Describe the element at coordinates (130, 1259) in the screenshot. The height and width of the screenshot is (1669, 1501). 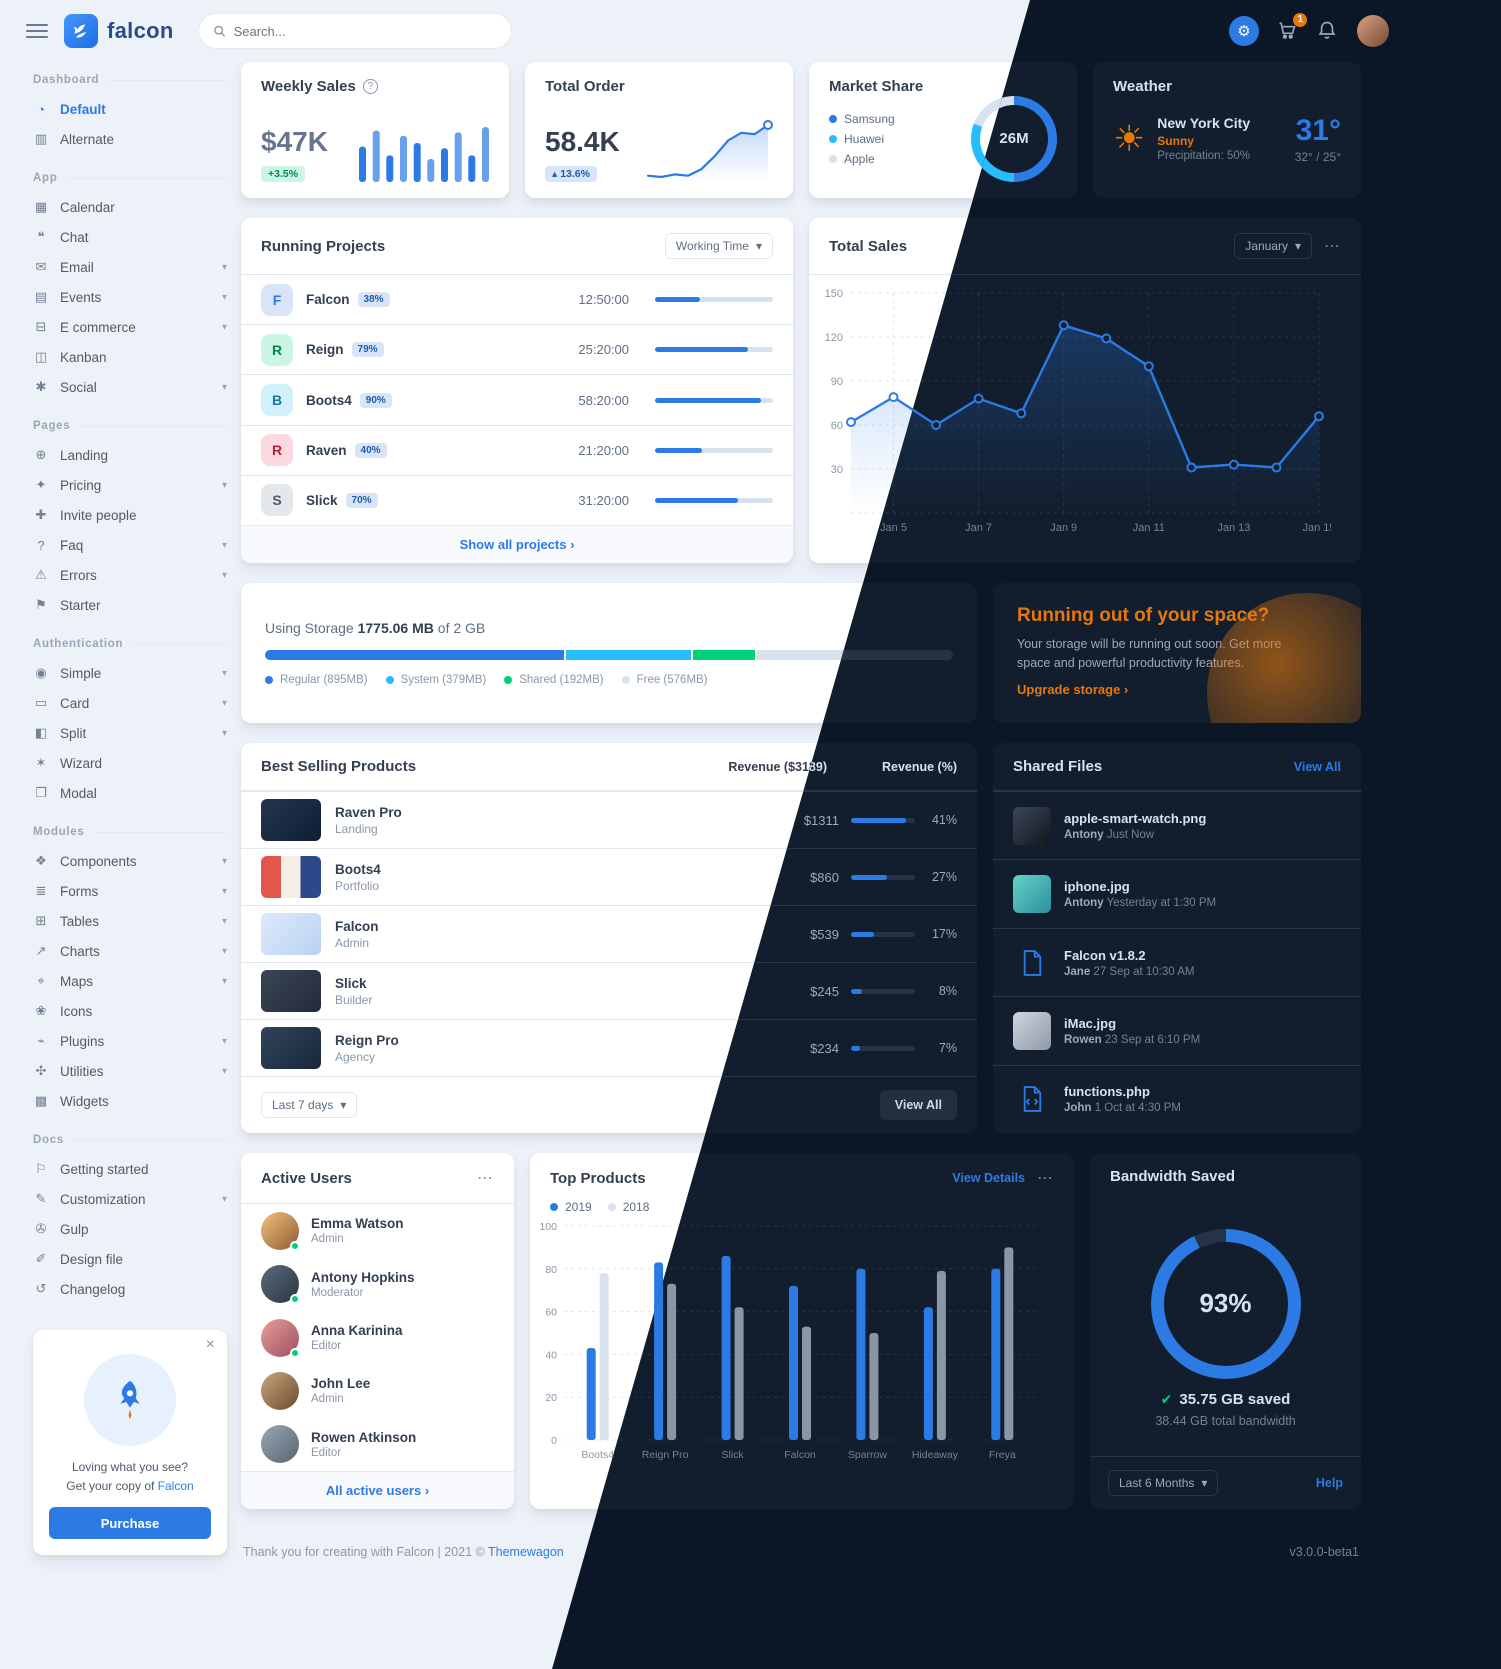
I see `sidebar-item-design-file: ✐Design file` at that location.